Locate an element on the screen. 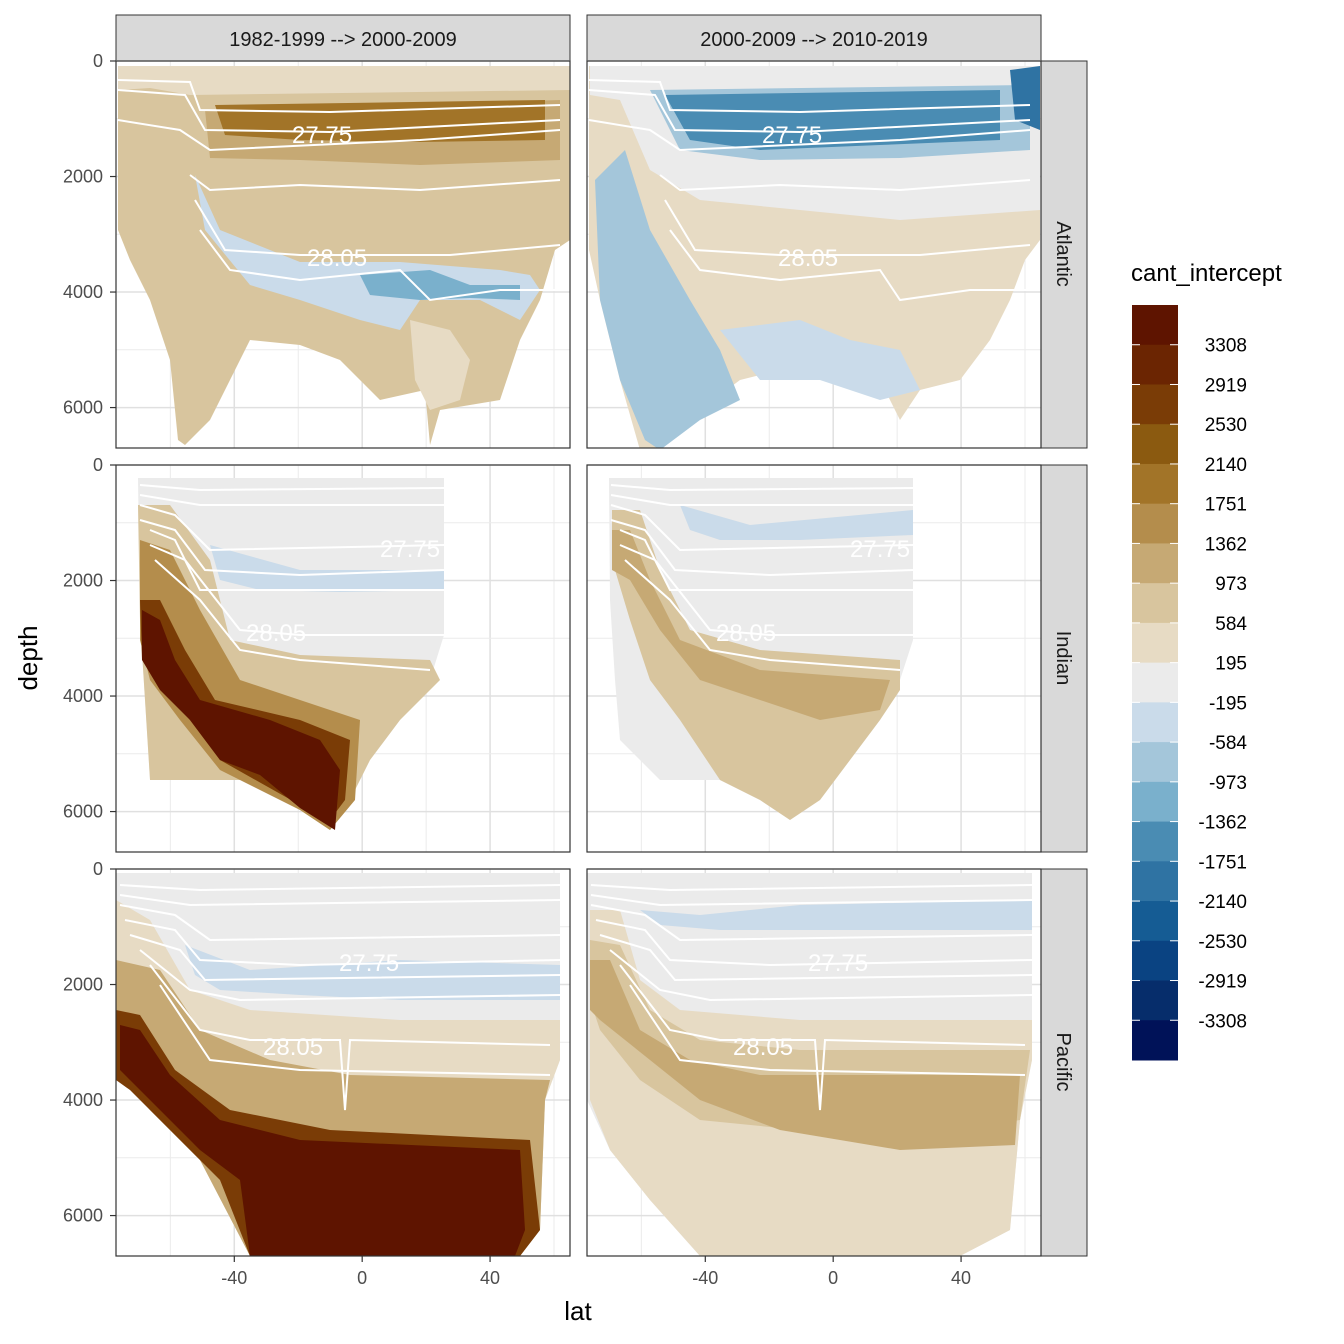 The image size is (1344, 1344). isopycnal-label-27-75-pacific-2: 27.75 is located at coordinates (838, 963).